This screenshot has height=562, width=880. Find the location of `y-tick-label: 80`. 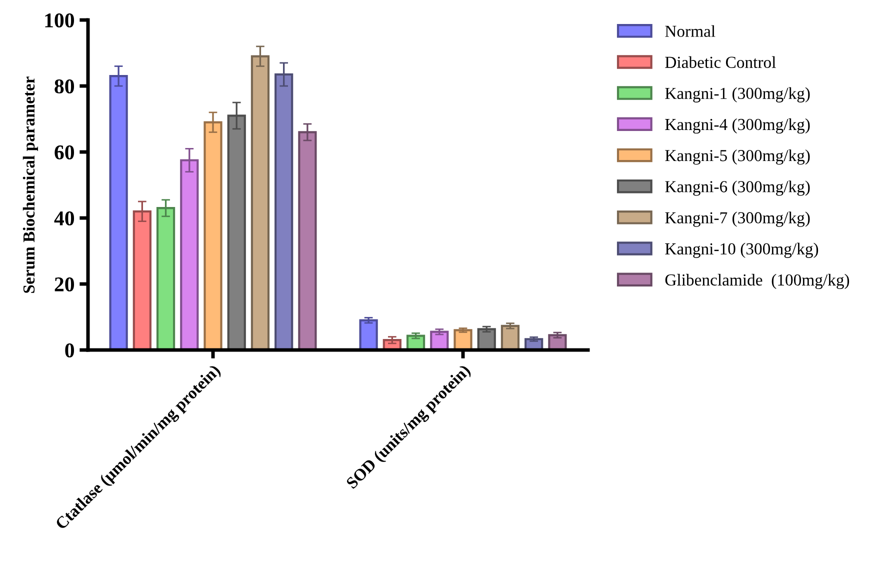

y-tick-label: 80 is located at coordinates (64, 86).